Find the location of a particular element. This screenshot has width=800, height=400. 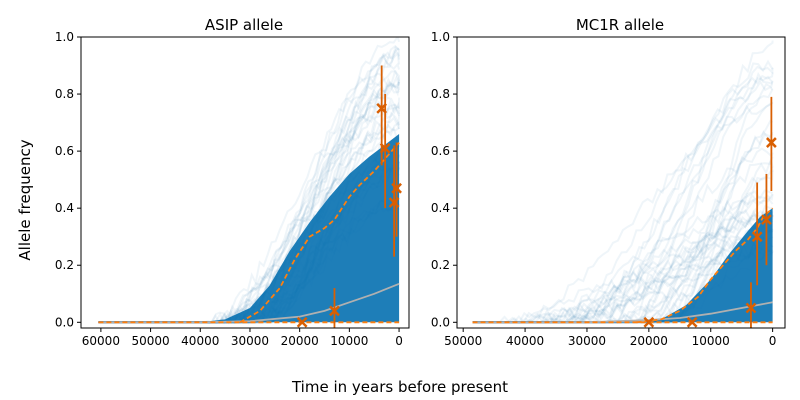

median-dashed-line is located at coordinates (705, 265).